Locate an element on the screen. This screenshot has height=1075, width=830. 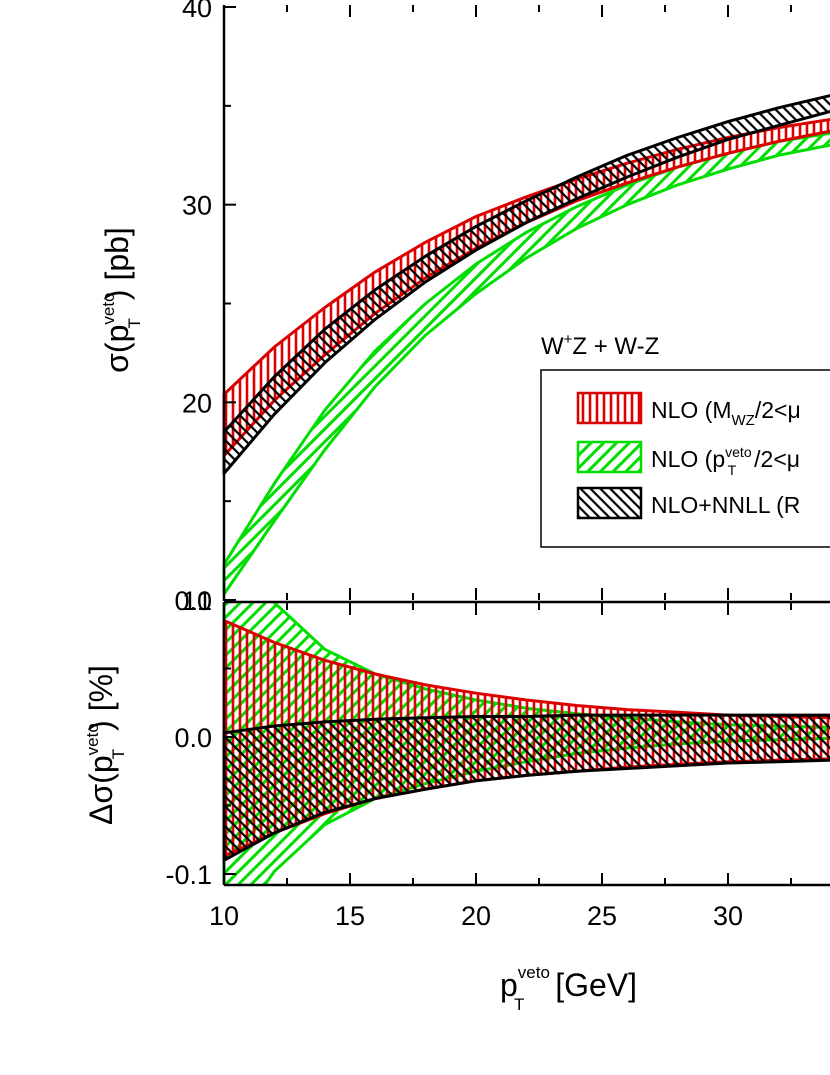
legend-red-base: NLO (M is located at coordinates (691, 410).